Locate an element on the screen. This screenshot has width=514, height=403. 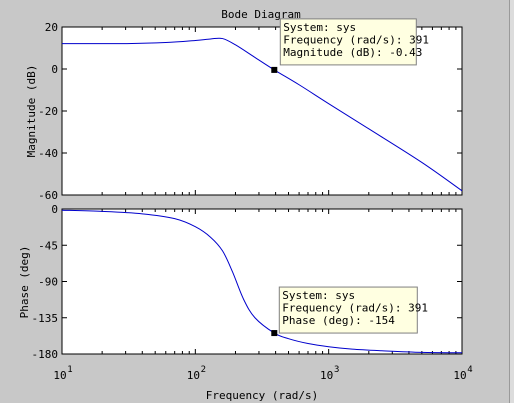
figure-title: Bode Diagram is located at coordinates (261, 14).